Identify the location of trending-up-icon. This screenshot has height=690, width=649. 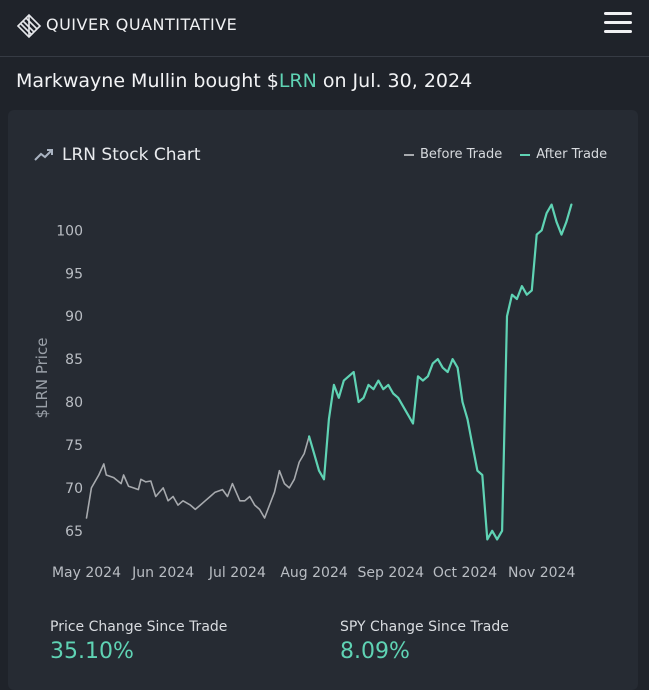
(43, 155).